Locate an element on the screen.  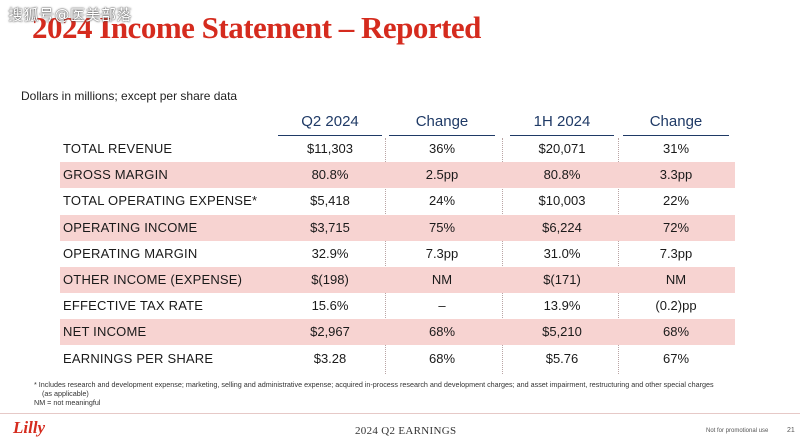
cell-1h-2024: 80.8% is located at coordinates (562, 175).